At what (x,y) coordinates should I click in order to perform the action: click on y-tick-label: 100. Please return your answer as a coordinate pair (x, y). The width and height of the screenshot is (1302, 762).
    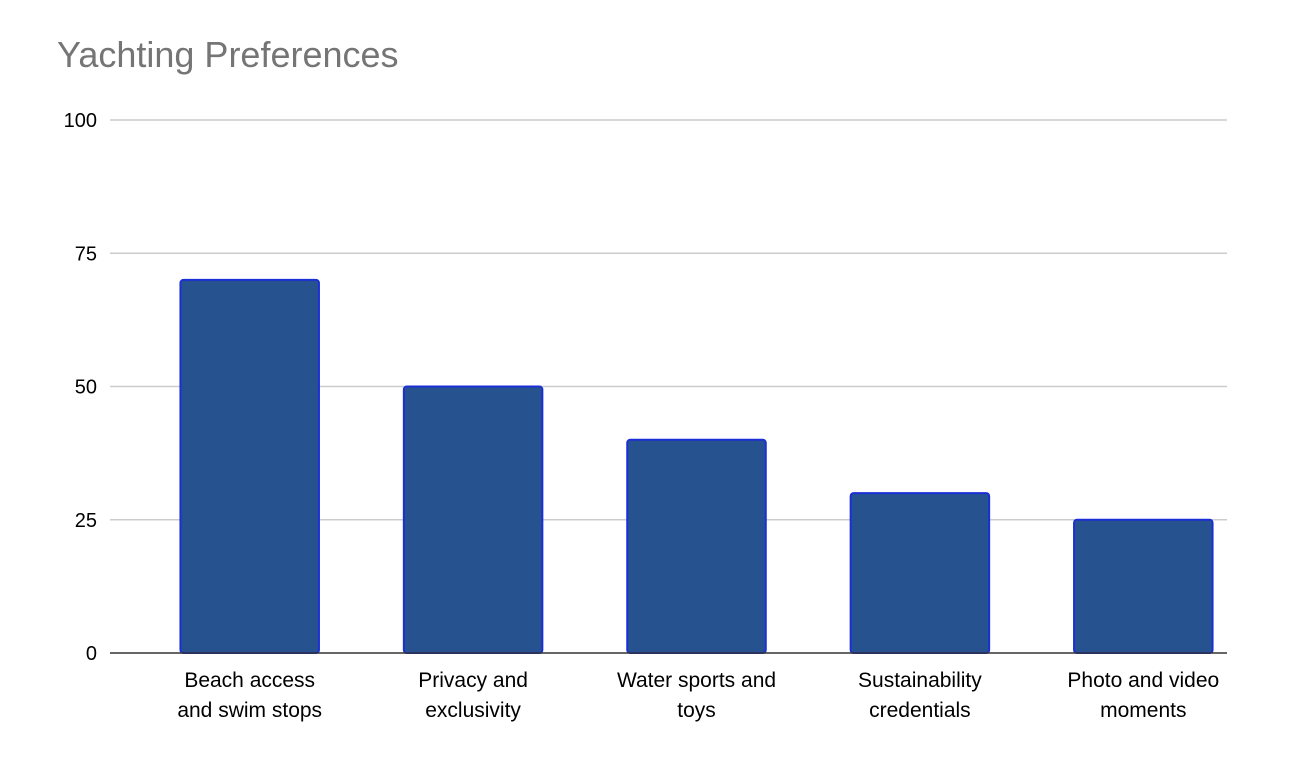
    Looking at the image, I should click on (80, 121).